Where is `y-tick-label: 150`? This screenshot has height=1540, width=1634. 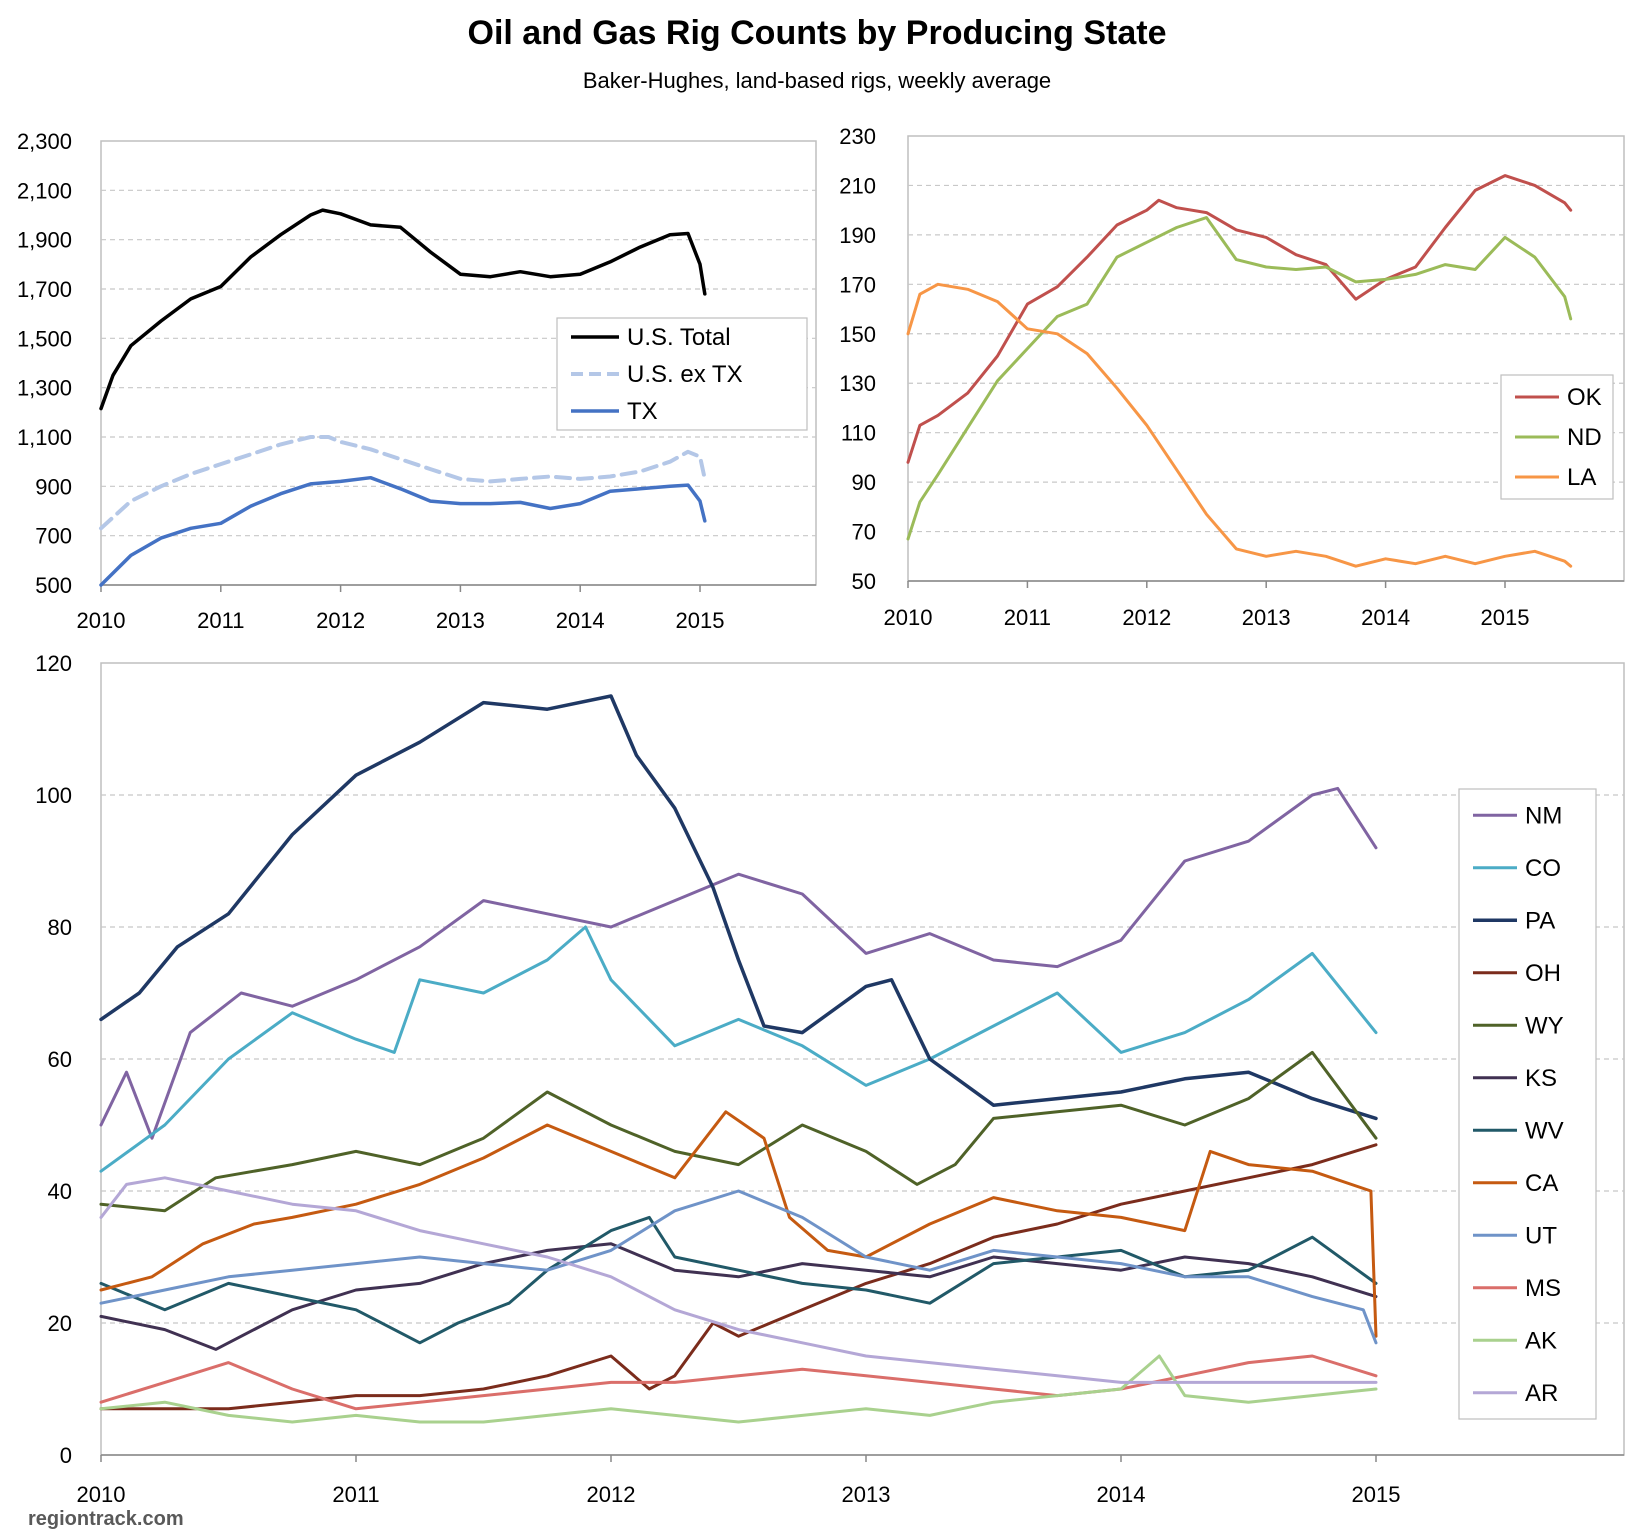 y-tick-label: 150 is located at coordinates (857, 334).